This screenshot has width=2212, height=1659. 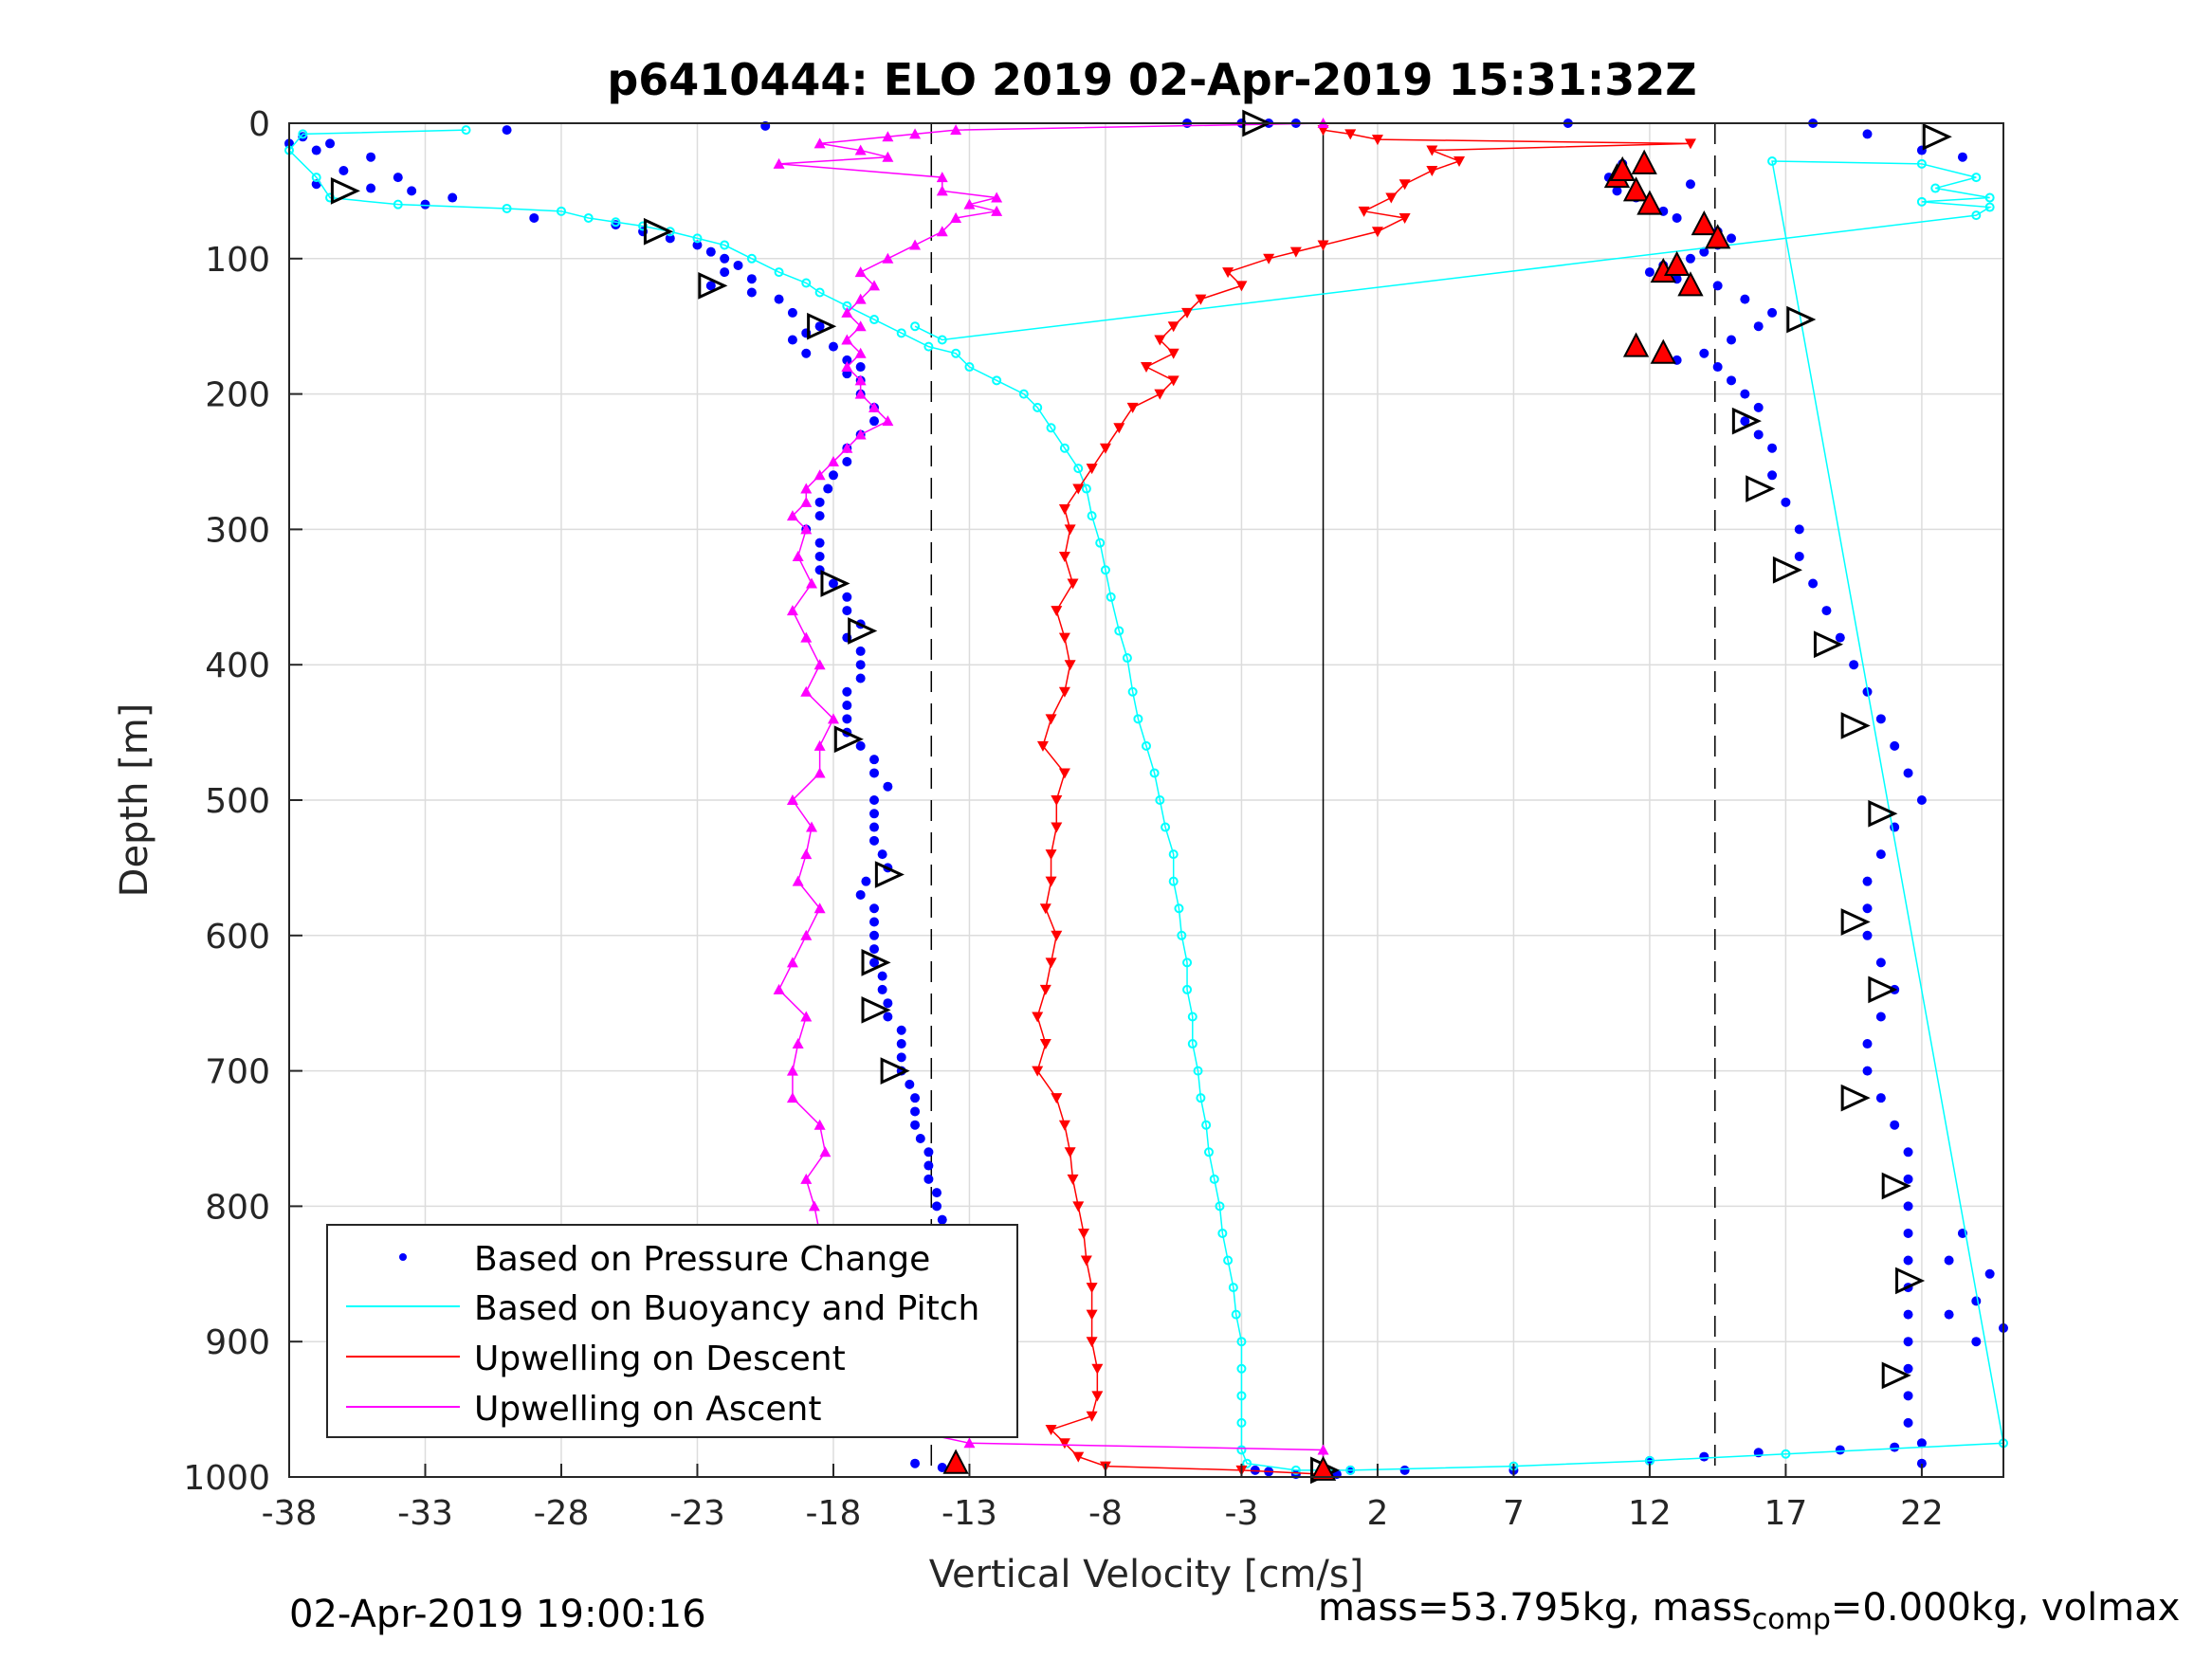 I want to click on legend-item-ascent: Upwelling on Ascent, so click(x=583, y=1409).